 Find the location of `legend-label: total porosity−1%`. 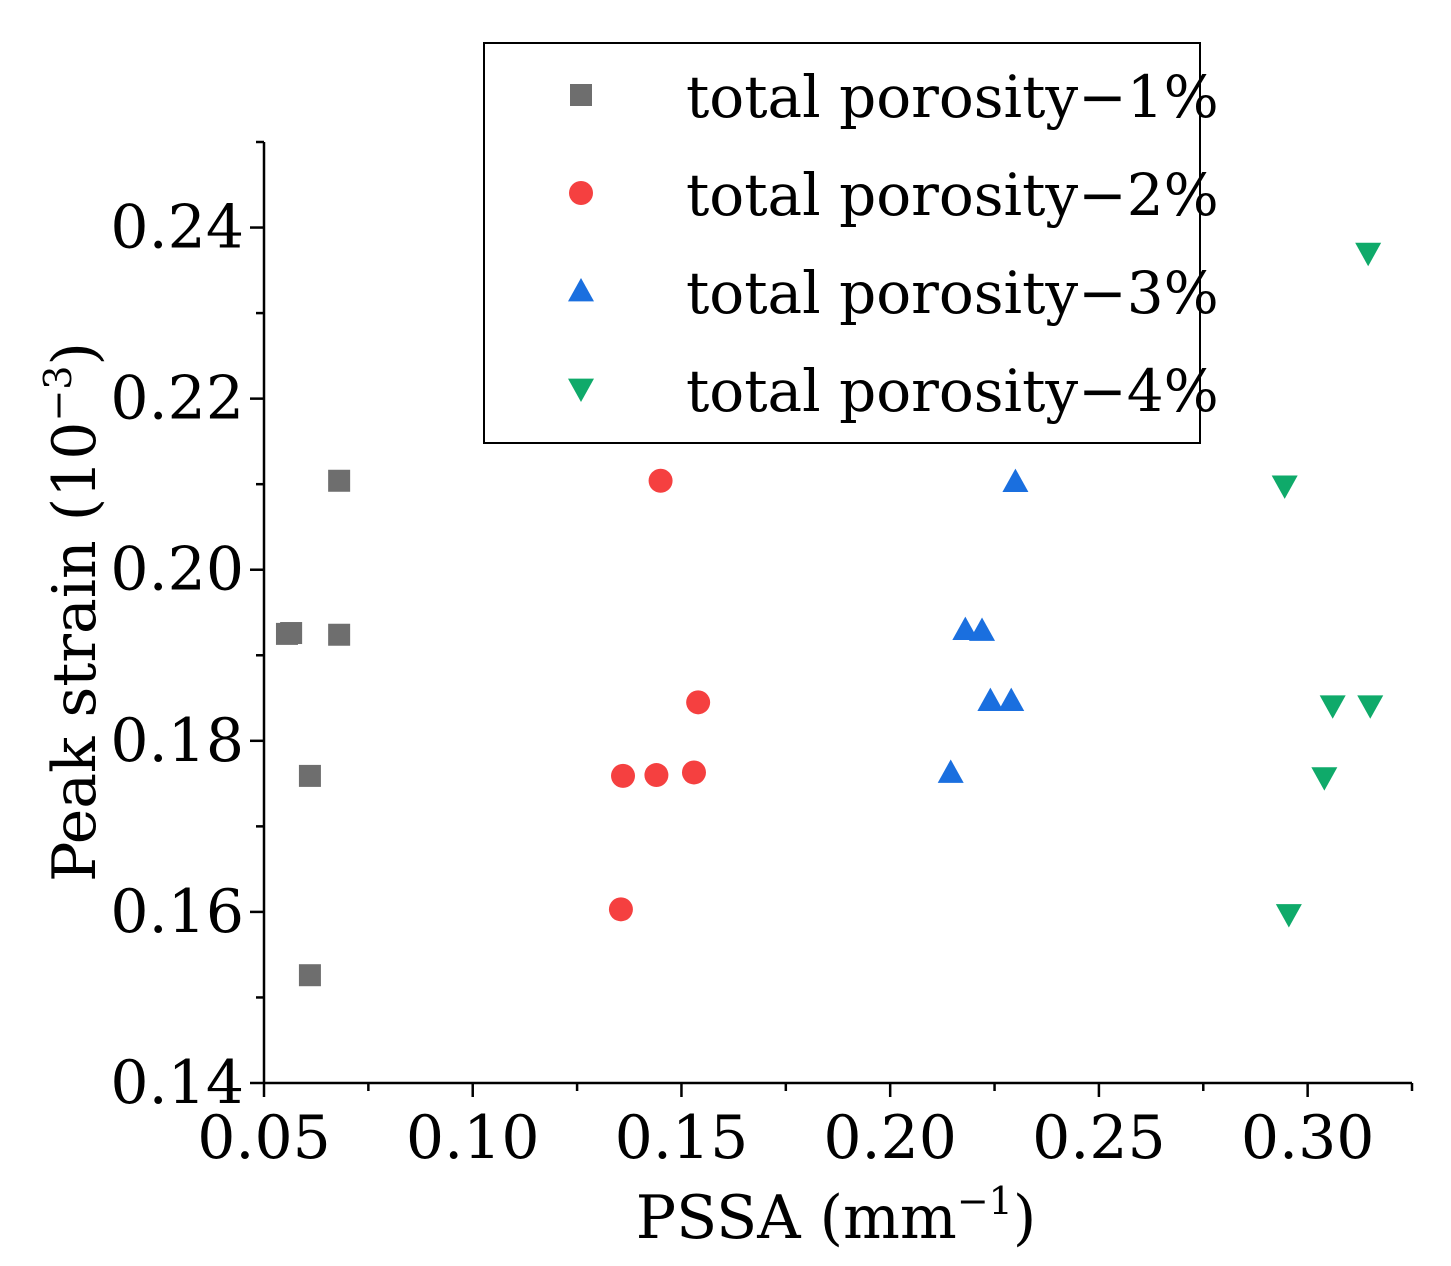

legend-label: total porosity−1% is located at coordinates (952, 97).